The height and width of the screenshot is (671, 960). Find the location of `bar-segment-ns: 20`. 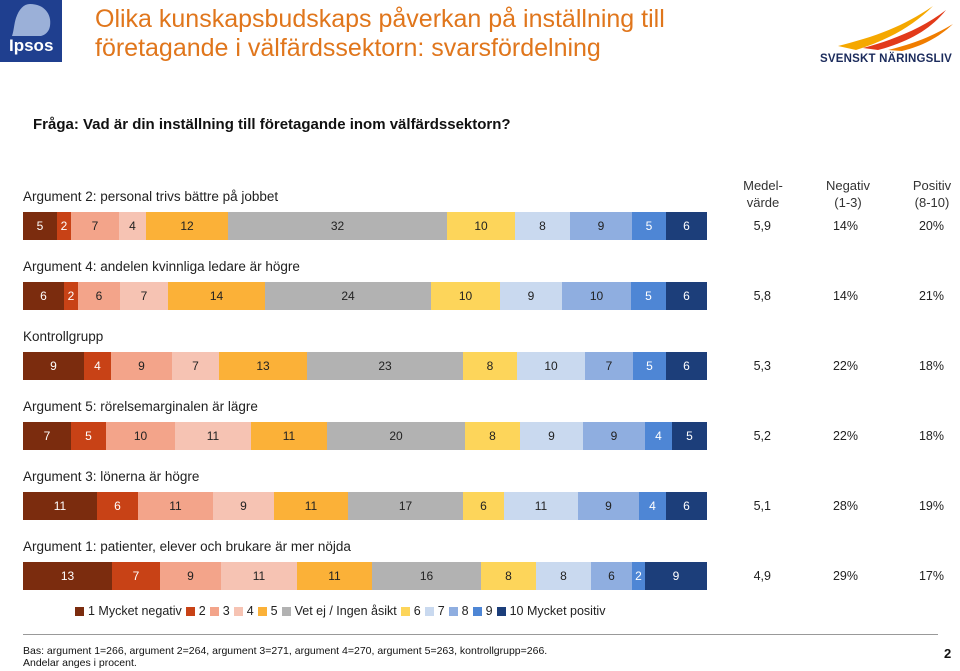

bar-segment-ns: 20 is located at coordinates (396, 436).